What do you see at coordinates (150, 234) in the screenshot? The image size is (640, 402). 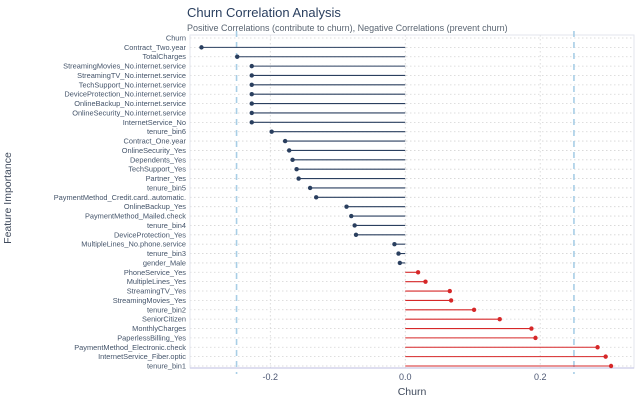 I see `category-label: DeviceProtection_Yes` at bounding box center [150, 234].